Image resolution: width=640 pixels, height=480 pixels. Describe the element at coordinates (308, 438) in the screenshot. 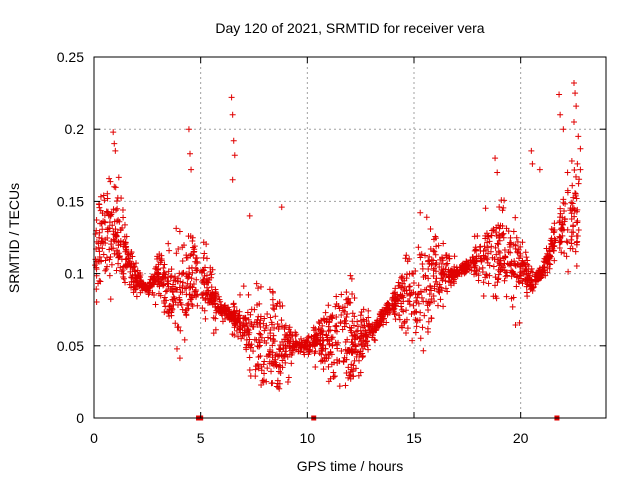

I see `x-tick-label: 10` at that location.